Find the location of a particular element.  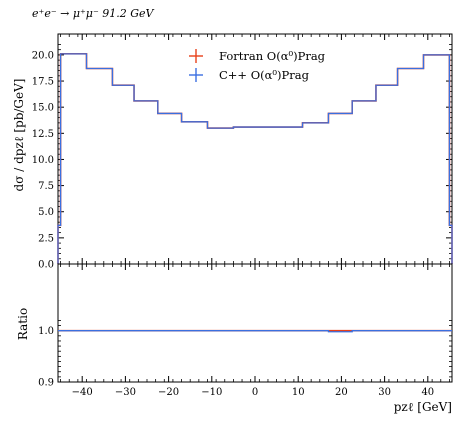

ratio-line-cpp is located at coordinates (255, 331).